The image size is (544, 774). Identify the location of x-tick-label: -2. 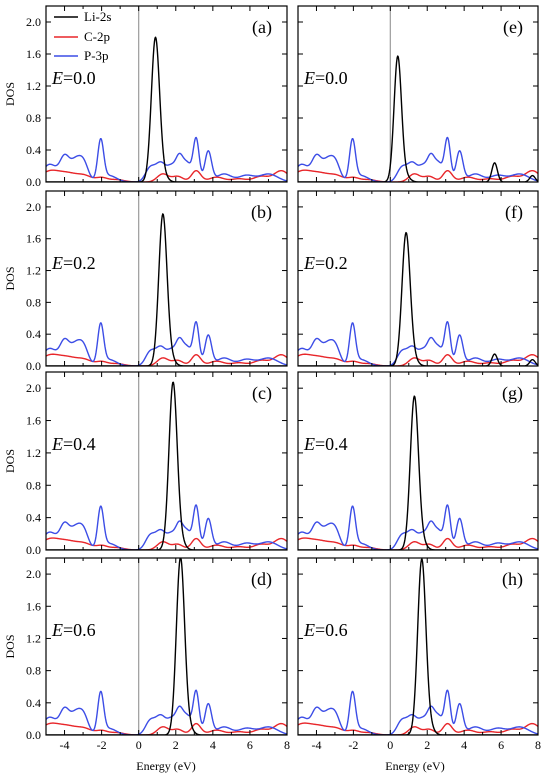
(102, 745).